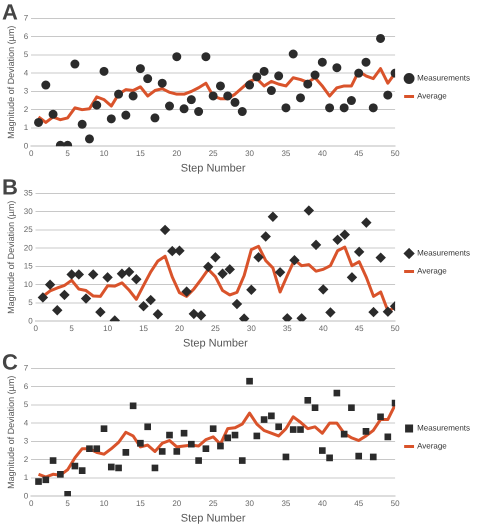  Describe the element at coordinates (26, 109) in the screenshot. I see `y-tick-label: 2` at that location.